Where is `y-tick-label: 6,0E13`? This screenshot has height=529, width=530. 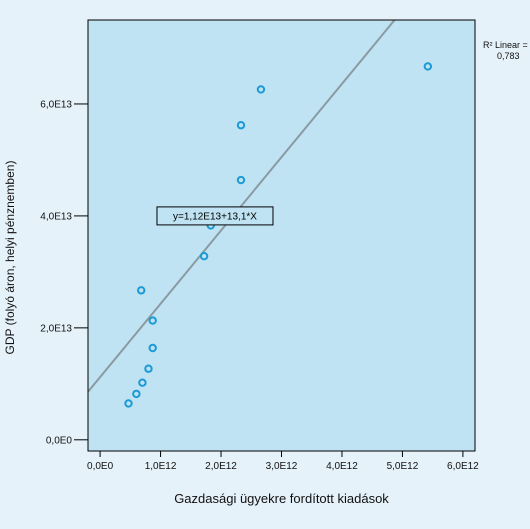
y-tick-label: 6,0E13 is located at coordinates (56, 104).